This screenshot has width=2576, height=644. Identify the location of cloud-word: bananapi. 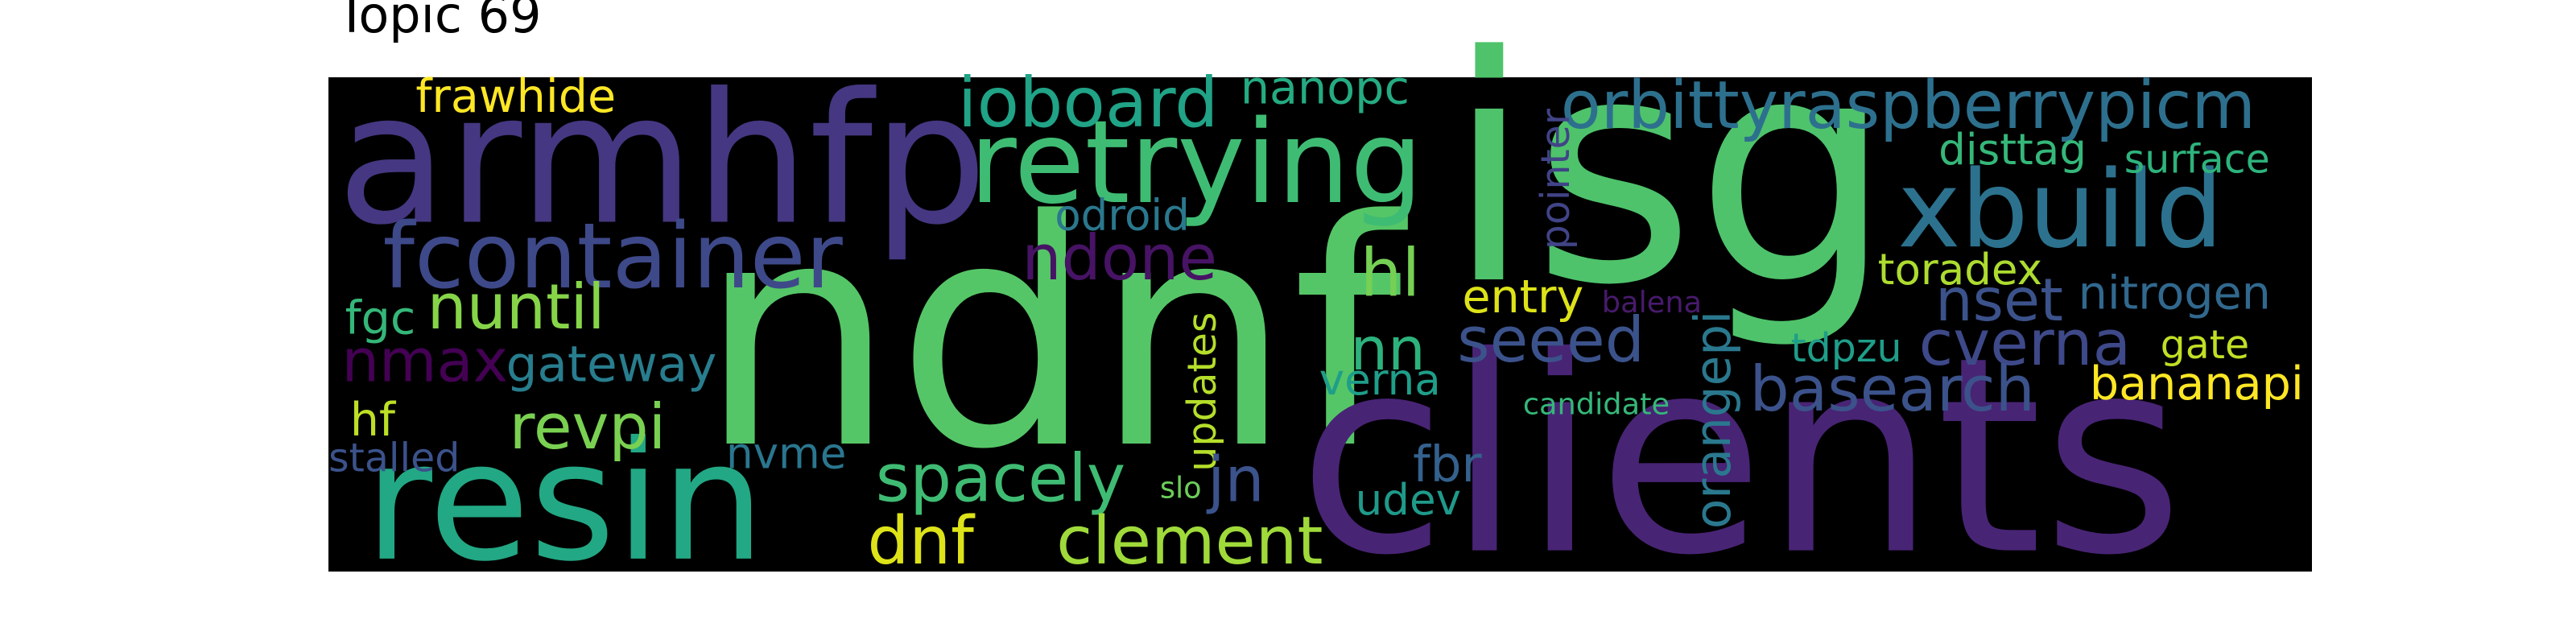
(2197, 384).